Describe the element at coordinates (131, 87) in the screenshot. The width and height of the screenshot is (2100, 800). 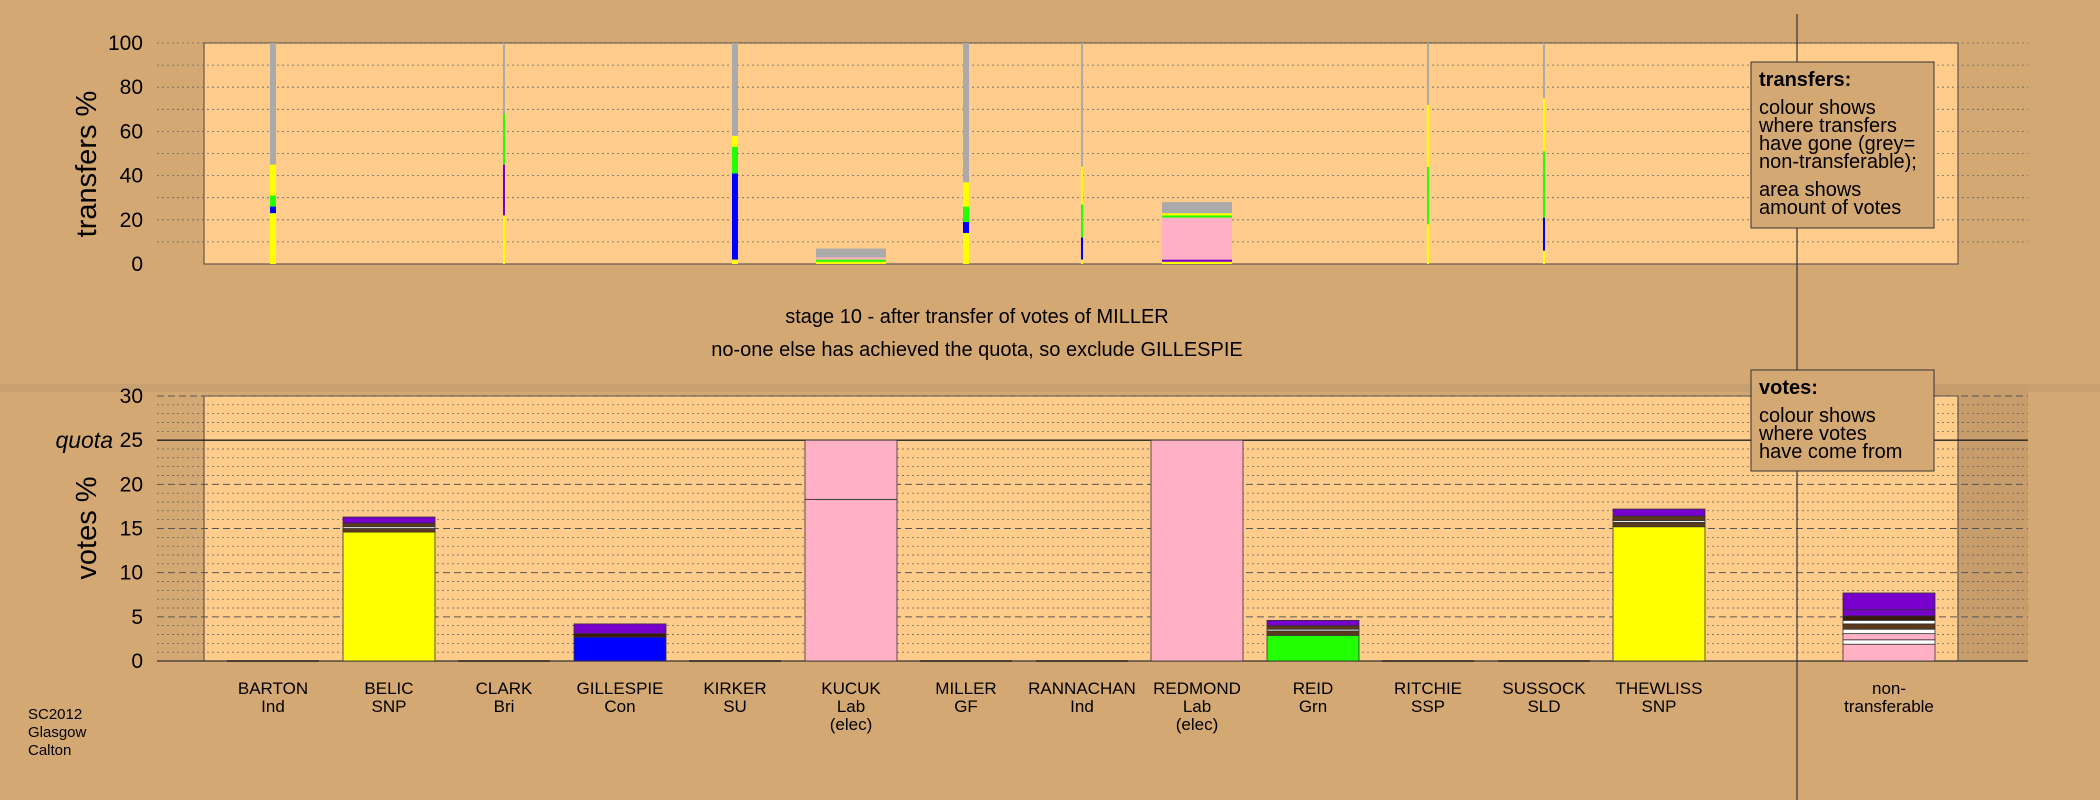
I see `transfers-y-tick-label: 80` at that location.